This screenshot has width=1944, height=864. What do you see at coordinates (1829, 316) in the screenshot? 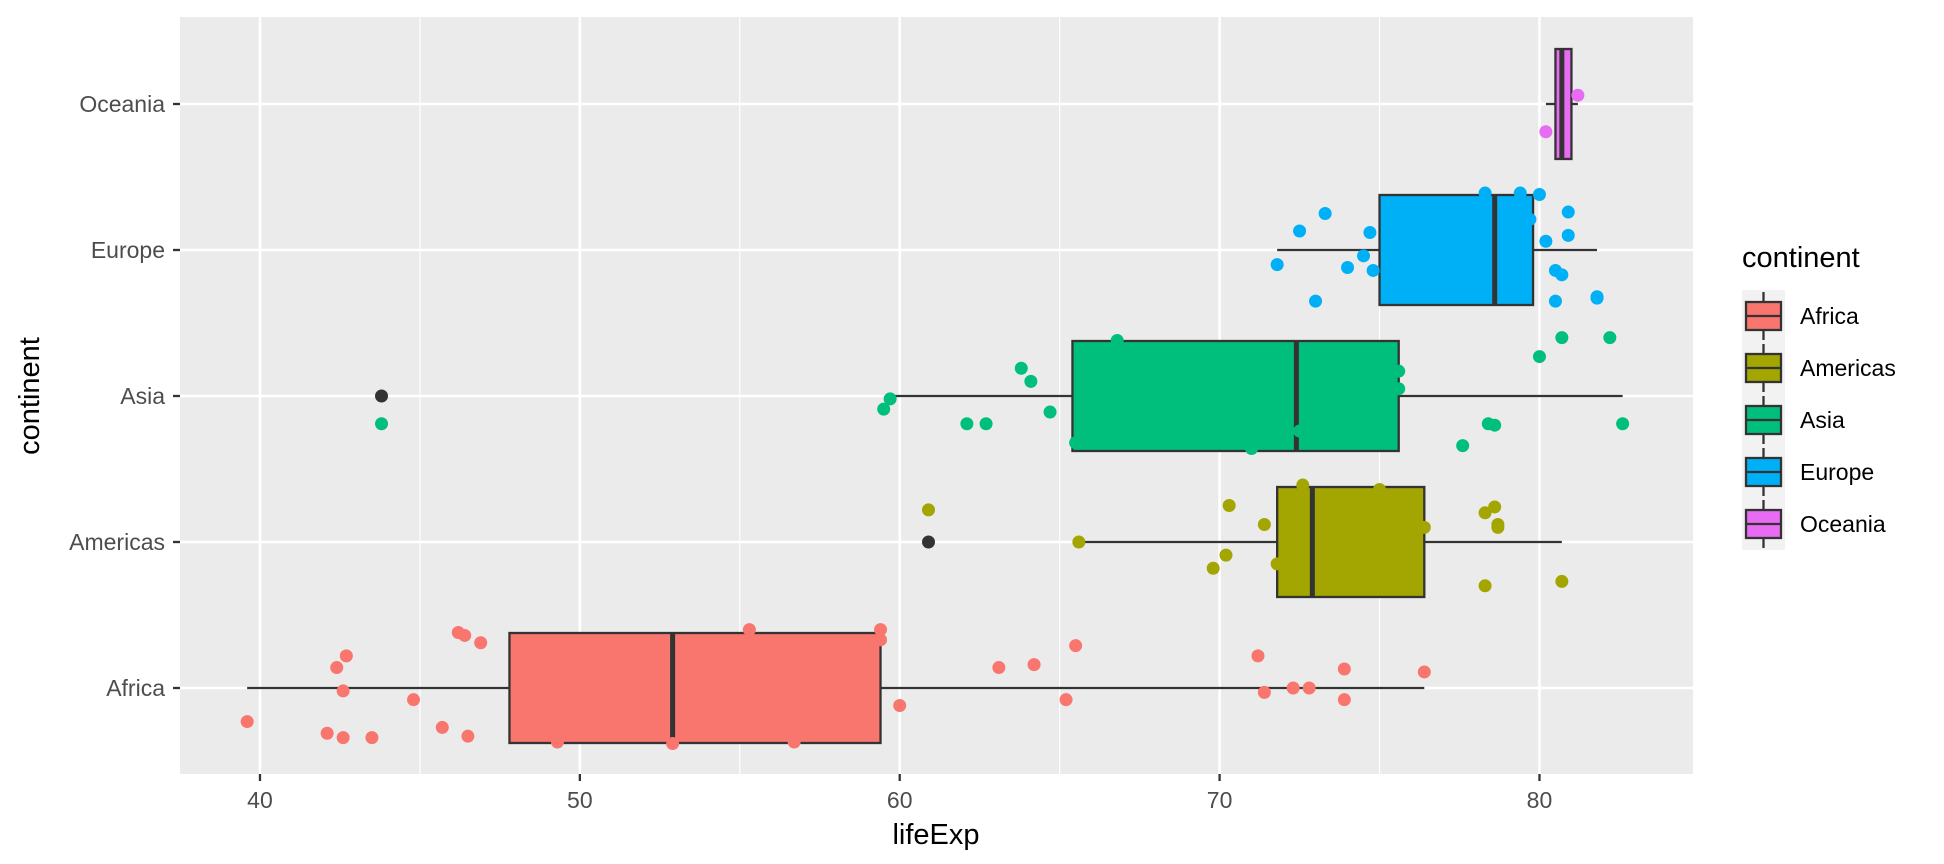
I see `legend-label: Africa` at bounding box center [1829, 316].